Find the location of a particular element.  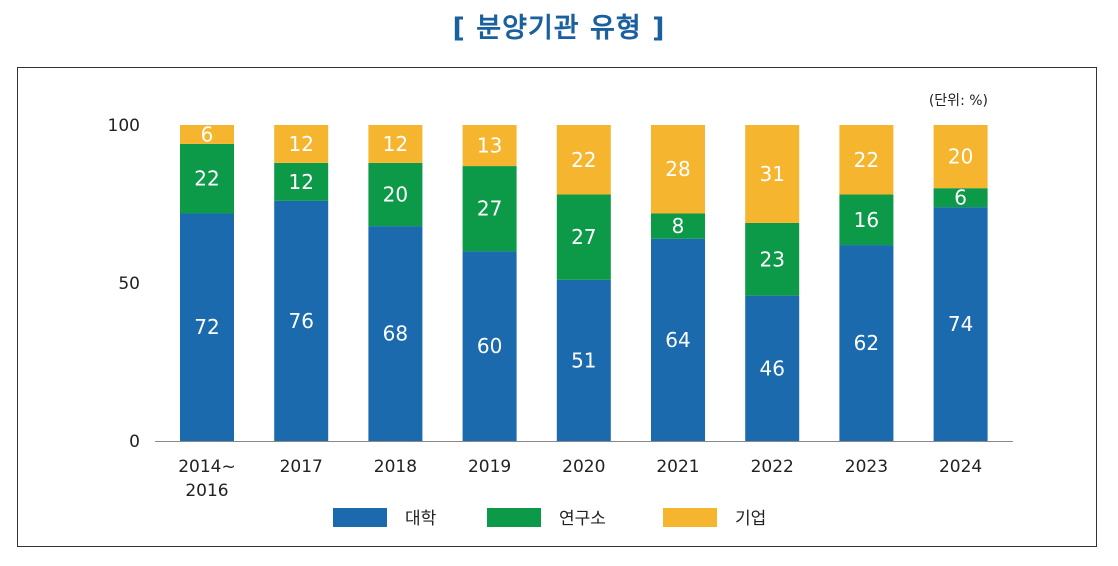

data-label: 76 is located at coordinates (300, 321).